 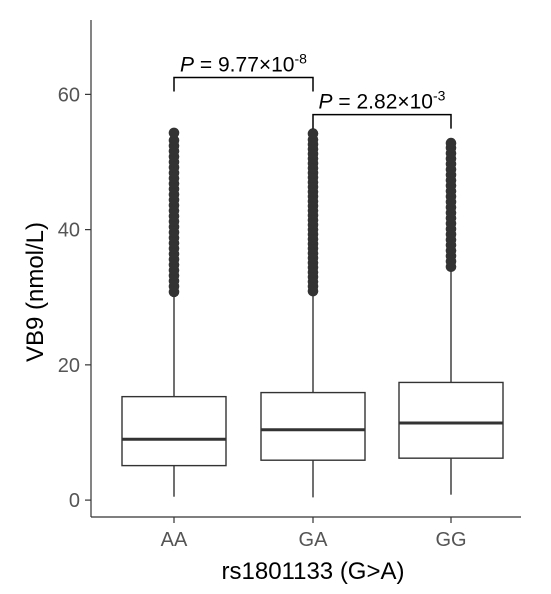 What do you see at coordinates (69, 231) in the screenshot?
I see `y-tick-label: 40` at bounding box center [69, 231].